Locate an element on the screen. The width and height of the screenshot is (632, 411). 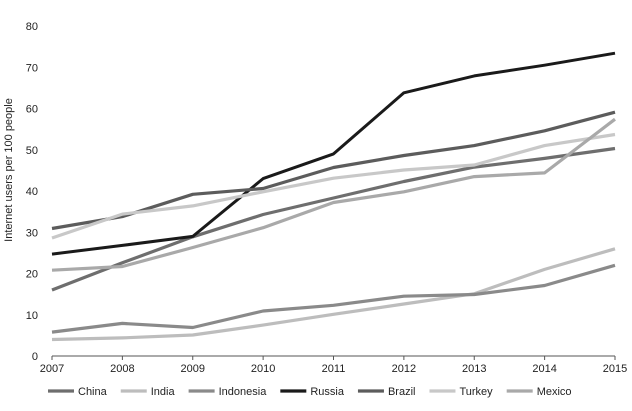
legend-label: Brazil is located at coordinates (402, 392).